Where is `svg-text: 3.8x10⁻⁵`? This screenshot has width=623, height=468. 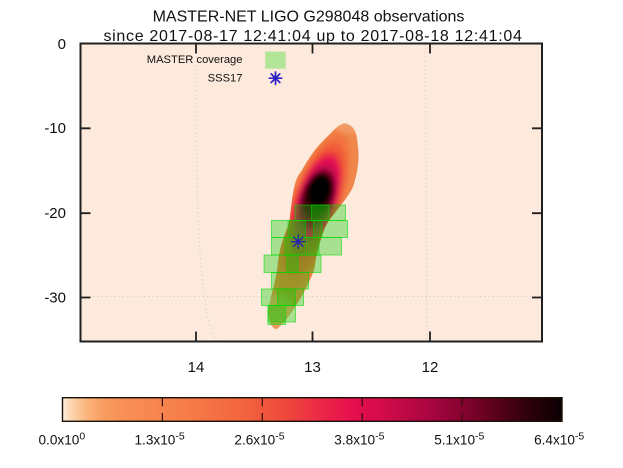 svg-text: 3.8x10⁻⁵ is located at coordinates (359, 439).